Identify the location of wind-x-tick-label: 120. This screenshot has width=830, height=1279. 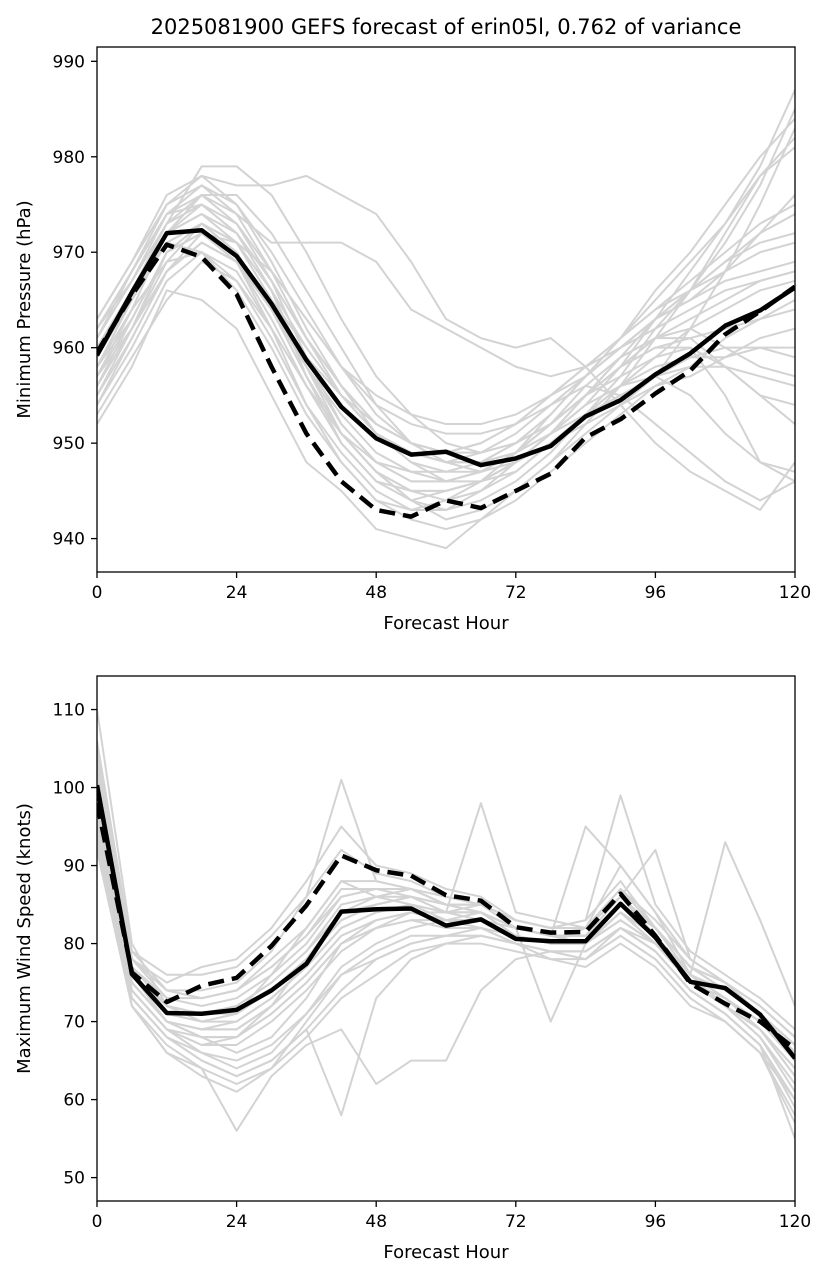
(795, 1222).